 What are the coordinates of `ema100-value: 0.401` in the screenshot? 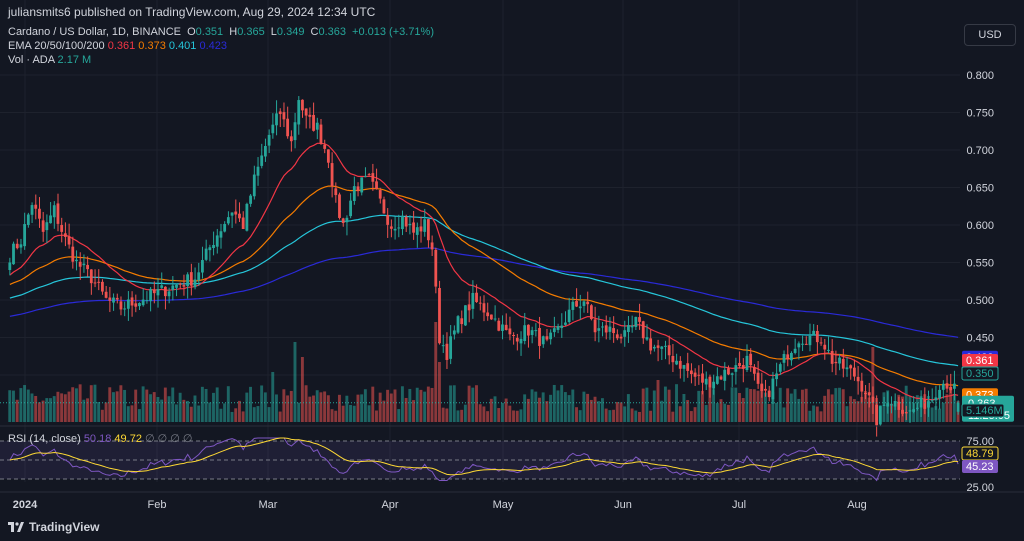 It's located at (182, 46).